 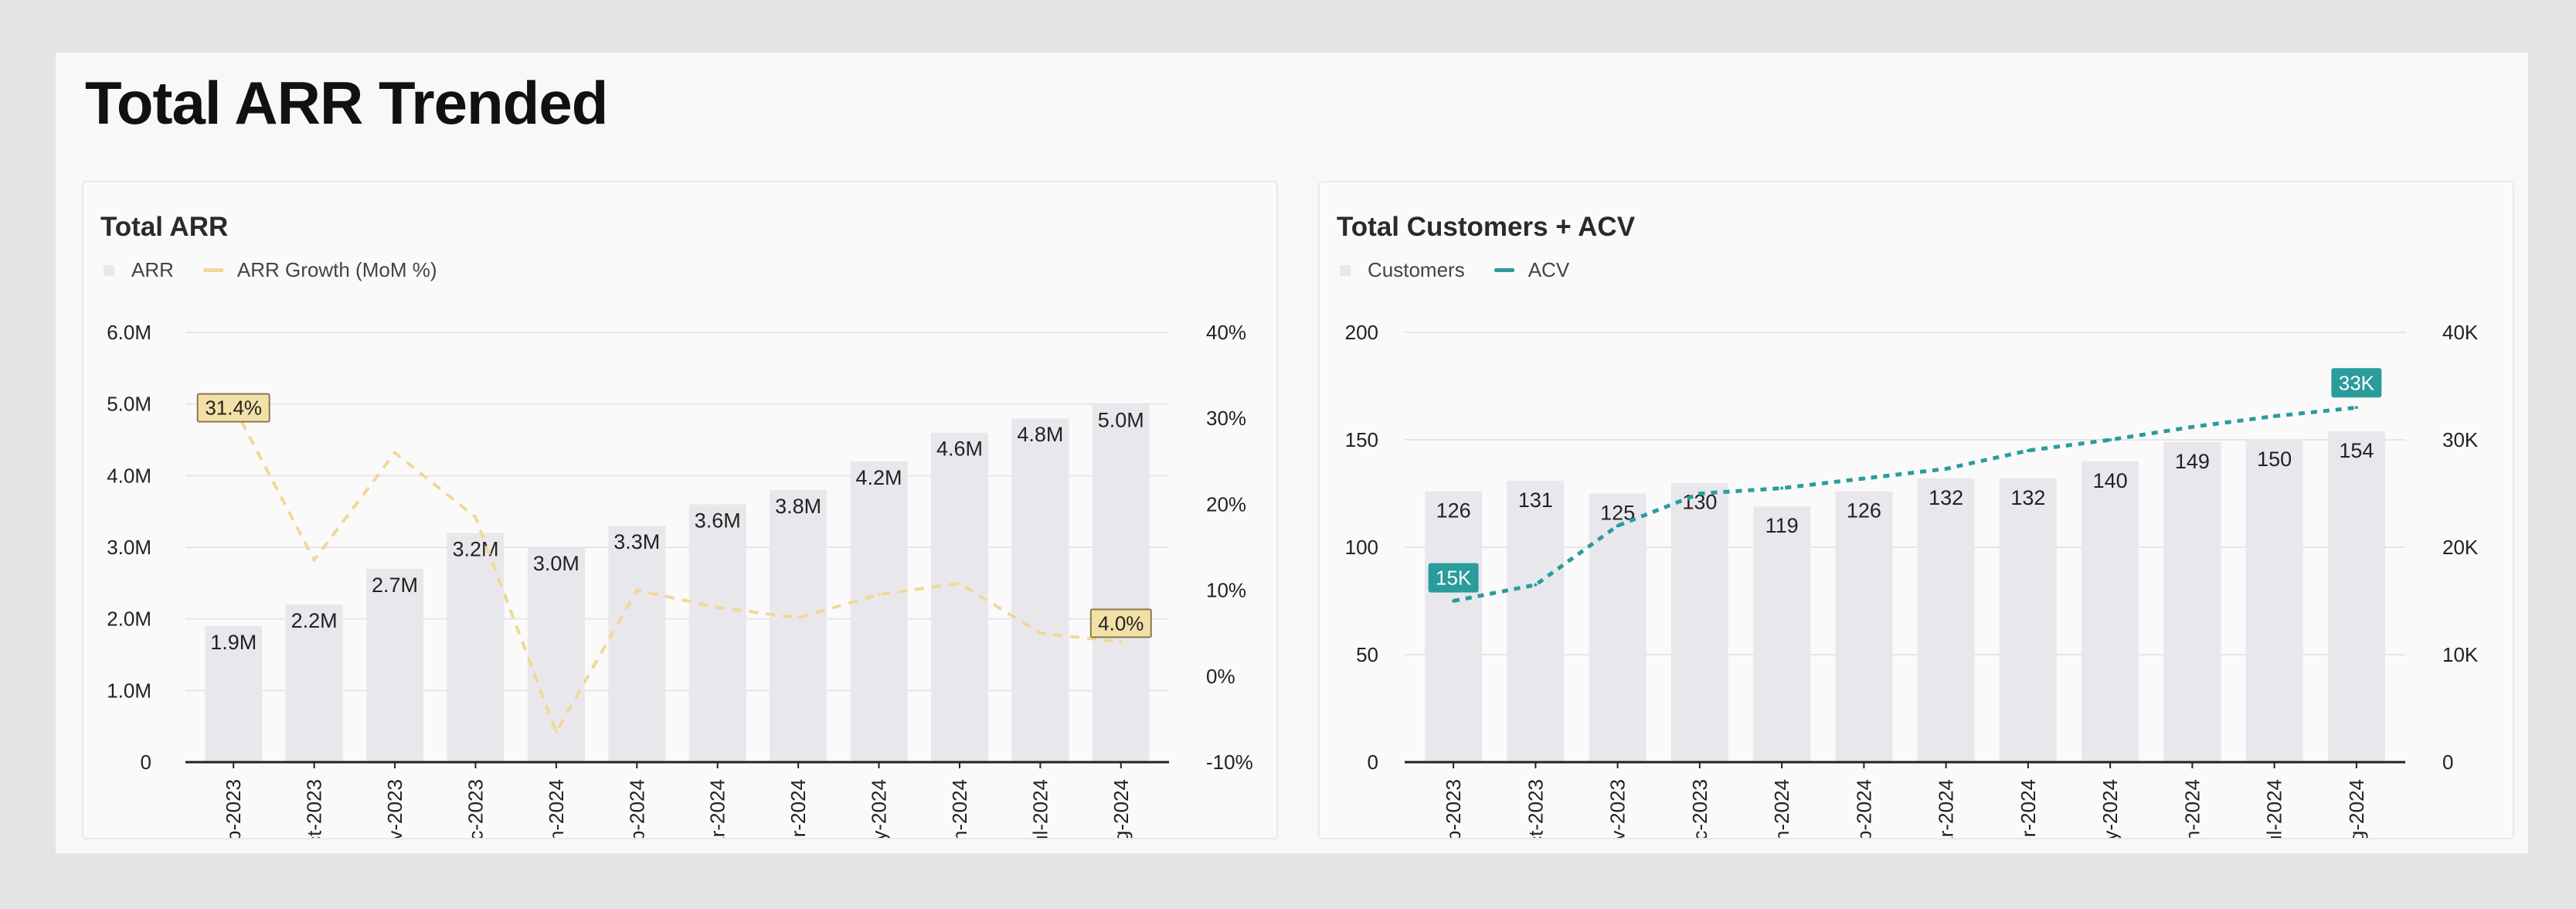 I want to click on bar-value-label: 5.0M, so click(x=1121, y=420).